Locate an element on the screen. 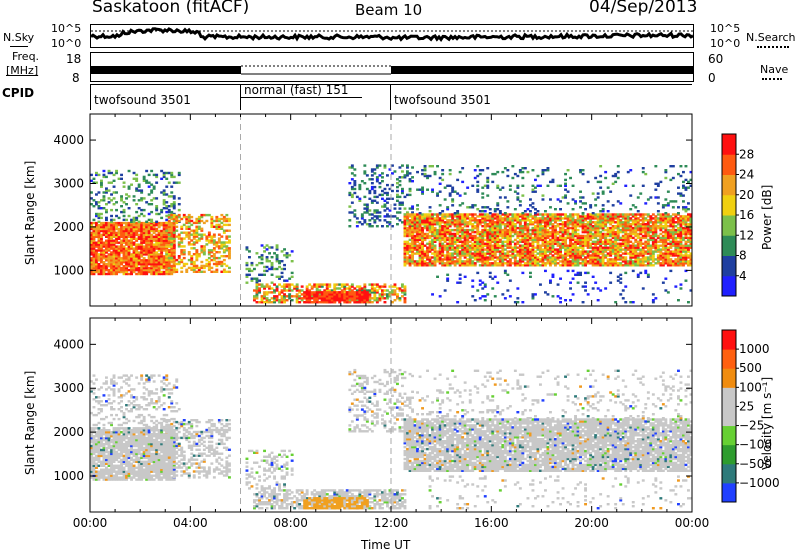 The image size is (800, 554). cpid-segment-2: normal (fast) 151 is located at coordinates (296, 90).